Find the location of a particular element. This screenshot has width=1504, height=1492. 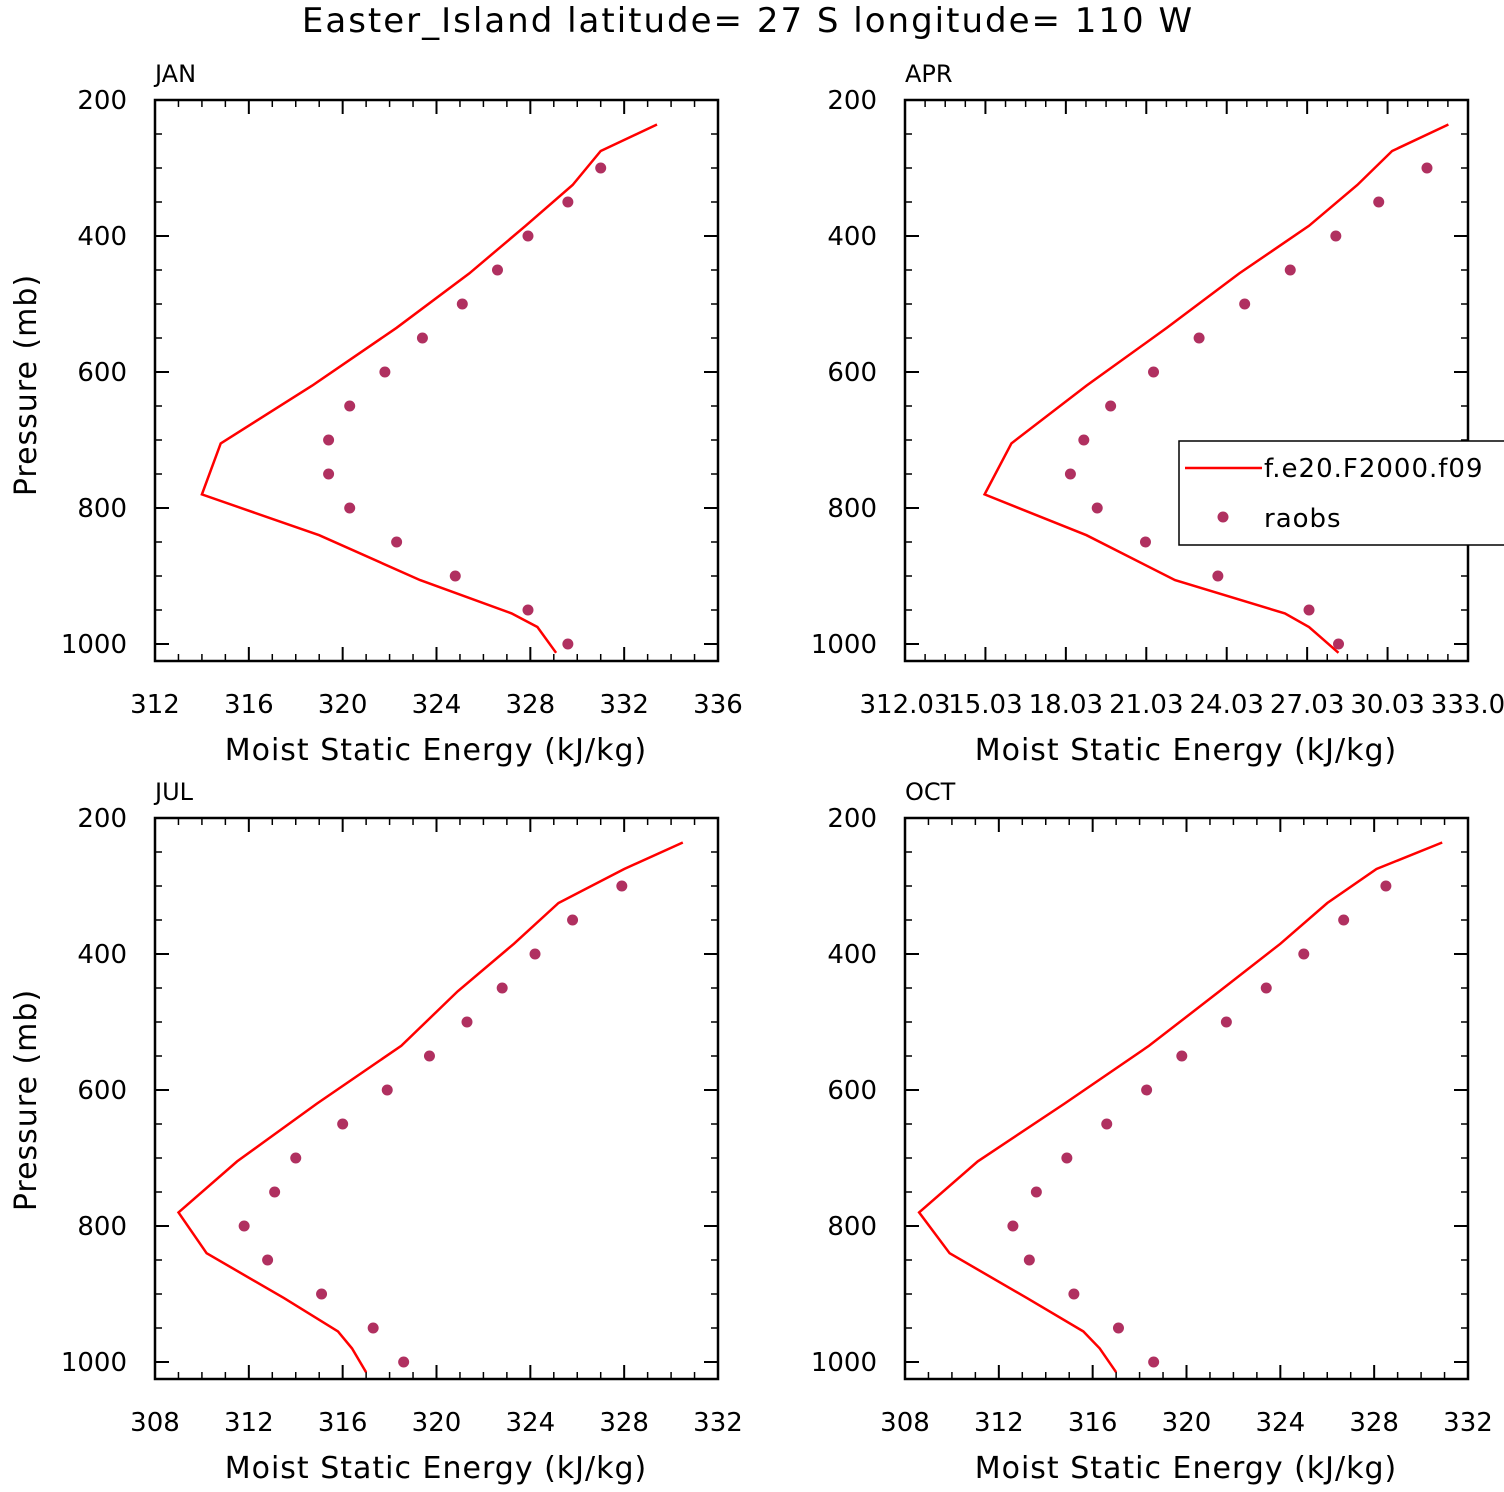

y-tick-label-jan: 200 is located at coordinates (102, 101).